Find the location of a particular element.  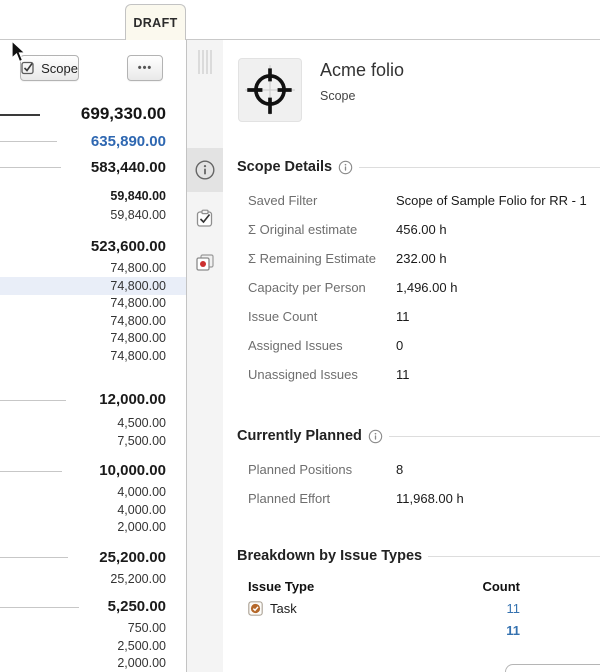

detail-row: Planned Positions 8 is located at coordinates (418, 469).